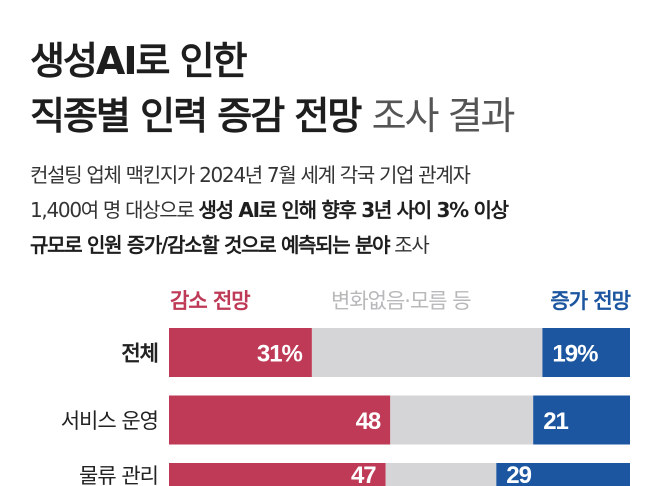 This screenshot has height=486, width=655. I want to click on chart-title-line2: 직종별 인력 증감 전망 조사 결과, so click(273, 116).